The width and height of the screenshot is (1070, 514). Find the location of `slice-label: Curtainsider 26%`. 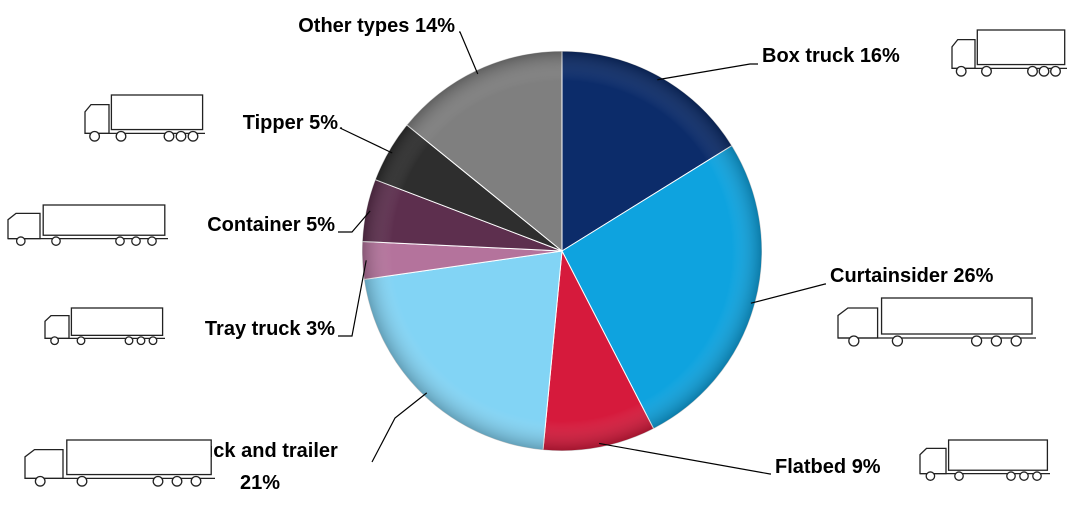

slice-label: Curtainsider 26% is located at coordinates (912, 276).